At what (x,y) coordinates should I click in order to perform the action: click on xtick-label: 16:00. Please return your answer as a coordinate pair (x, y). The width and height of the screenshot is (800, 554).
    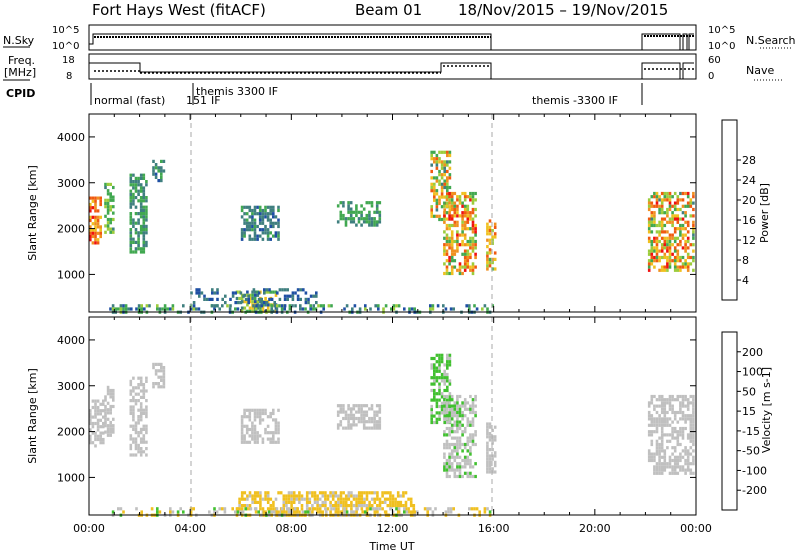
    Looking at the image, I should click on (494, 528).